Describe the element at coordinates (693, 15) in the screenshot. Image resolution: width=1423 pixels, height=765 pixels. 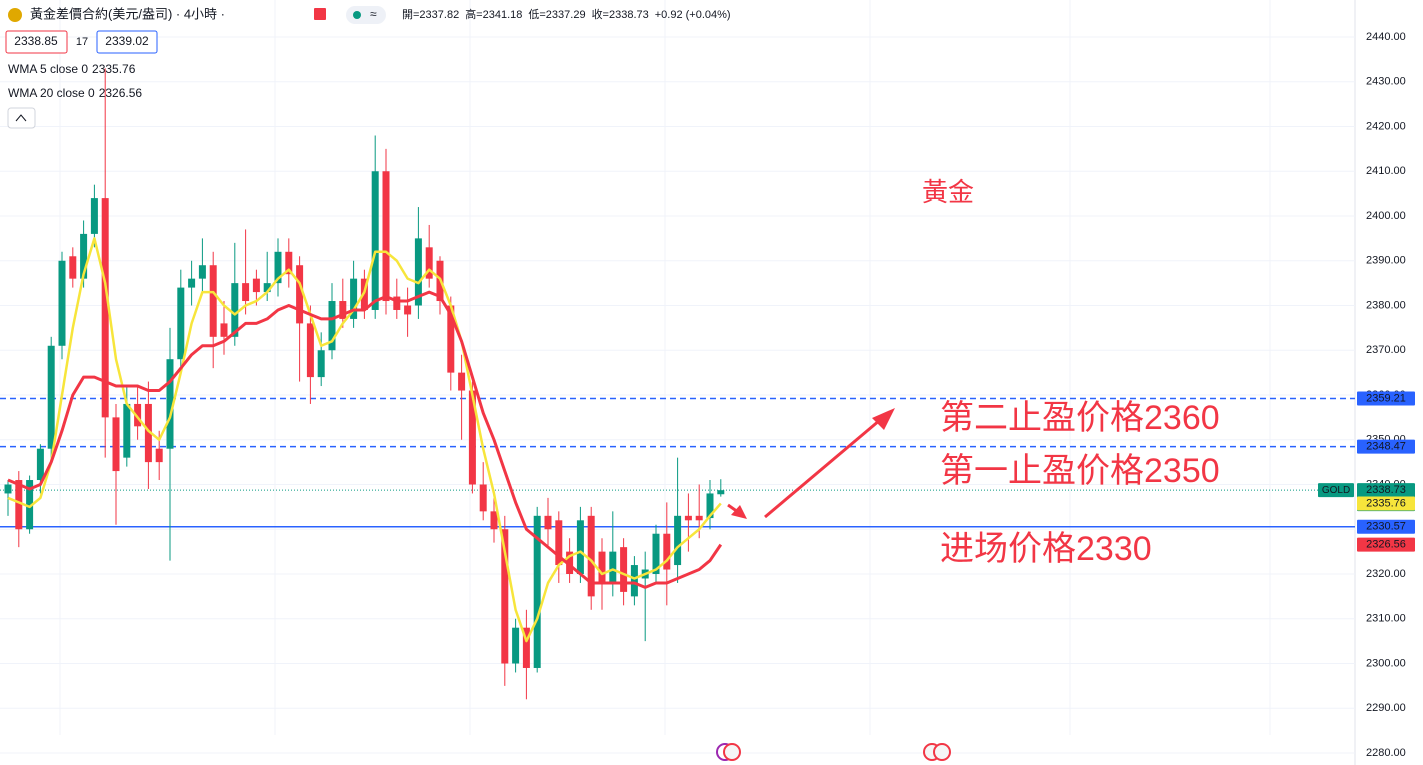
I see `ohlc-value: +0.92 (+0.04%)` at that location.